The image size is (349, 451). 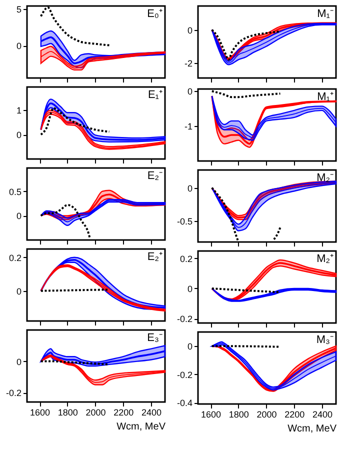 What do you see at coordinates (184, 221) in the screenshot?
I see `y-tick-label: -0.5` at bounding box center [184, 221].